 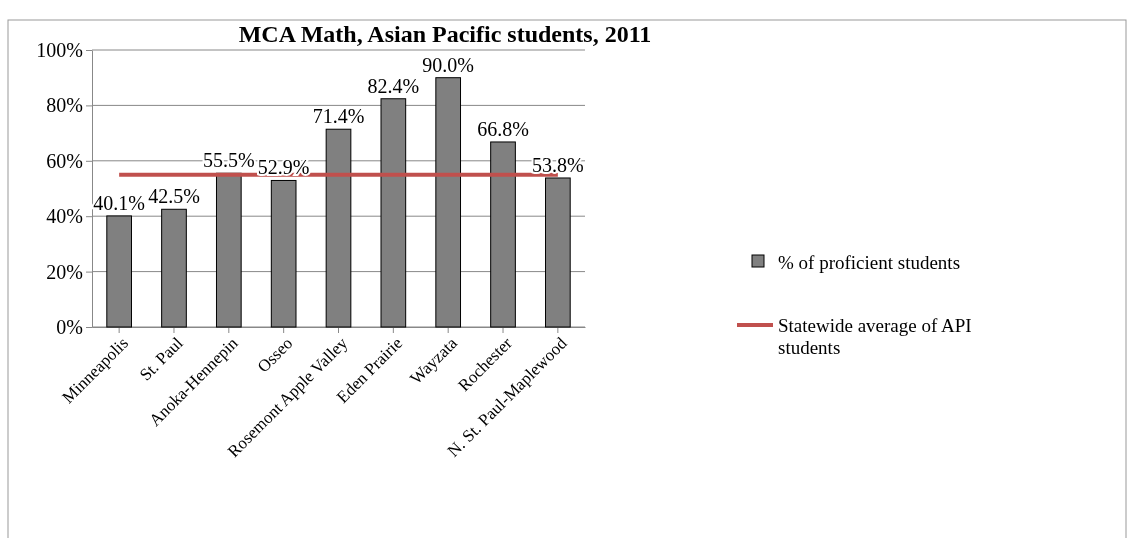 What do you see at coordinates (64, 271) in the screenshot?
I see `y-tick-label: 20%` at bounding box center [64, 271].